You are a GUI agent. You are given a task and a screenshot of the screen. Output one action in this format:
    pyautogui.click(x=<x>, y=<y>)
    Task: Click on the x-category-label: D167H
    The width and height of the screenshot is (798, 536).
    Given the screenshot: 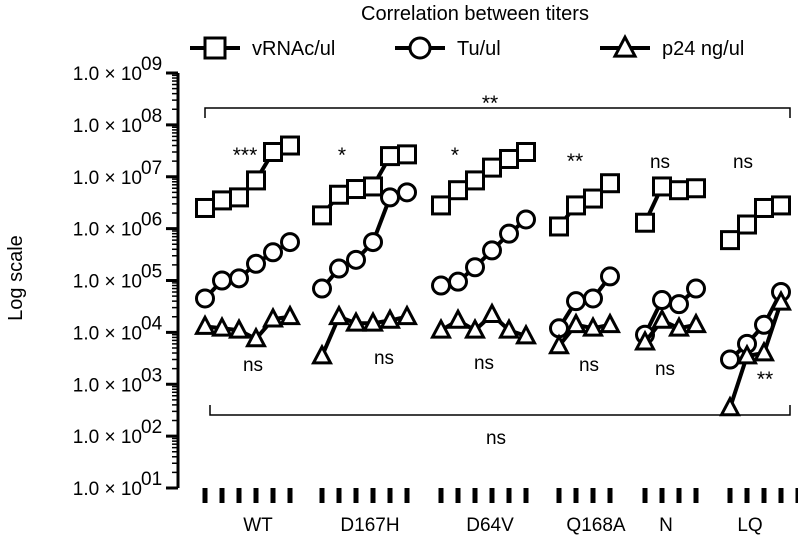 What is the action you would take?
    pyautogui.click(x=369, y=525)
    